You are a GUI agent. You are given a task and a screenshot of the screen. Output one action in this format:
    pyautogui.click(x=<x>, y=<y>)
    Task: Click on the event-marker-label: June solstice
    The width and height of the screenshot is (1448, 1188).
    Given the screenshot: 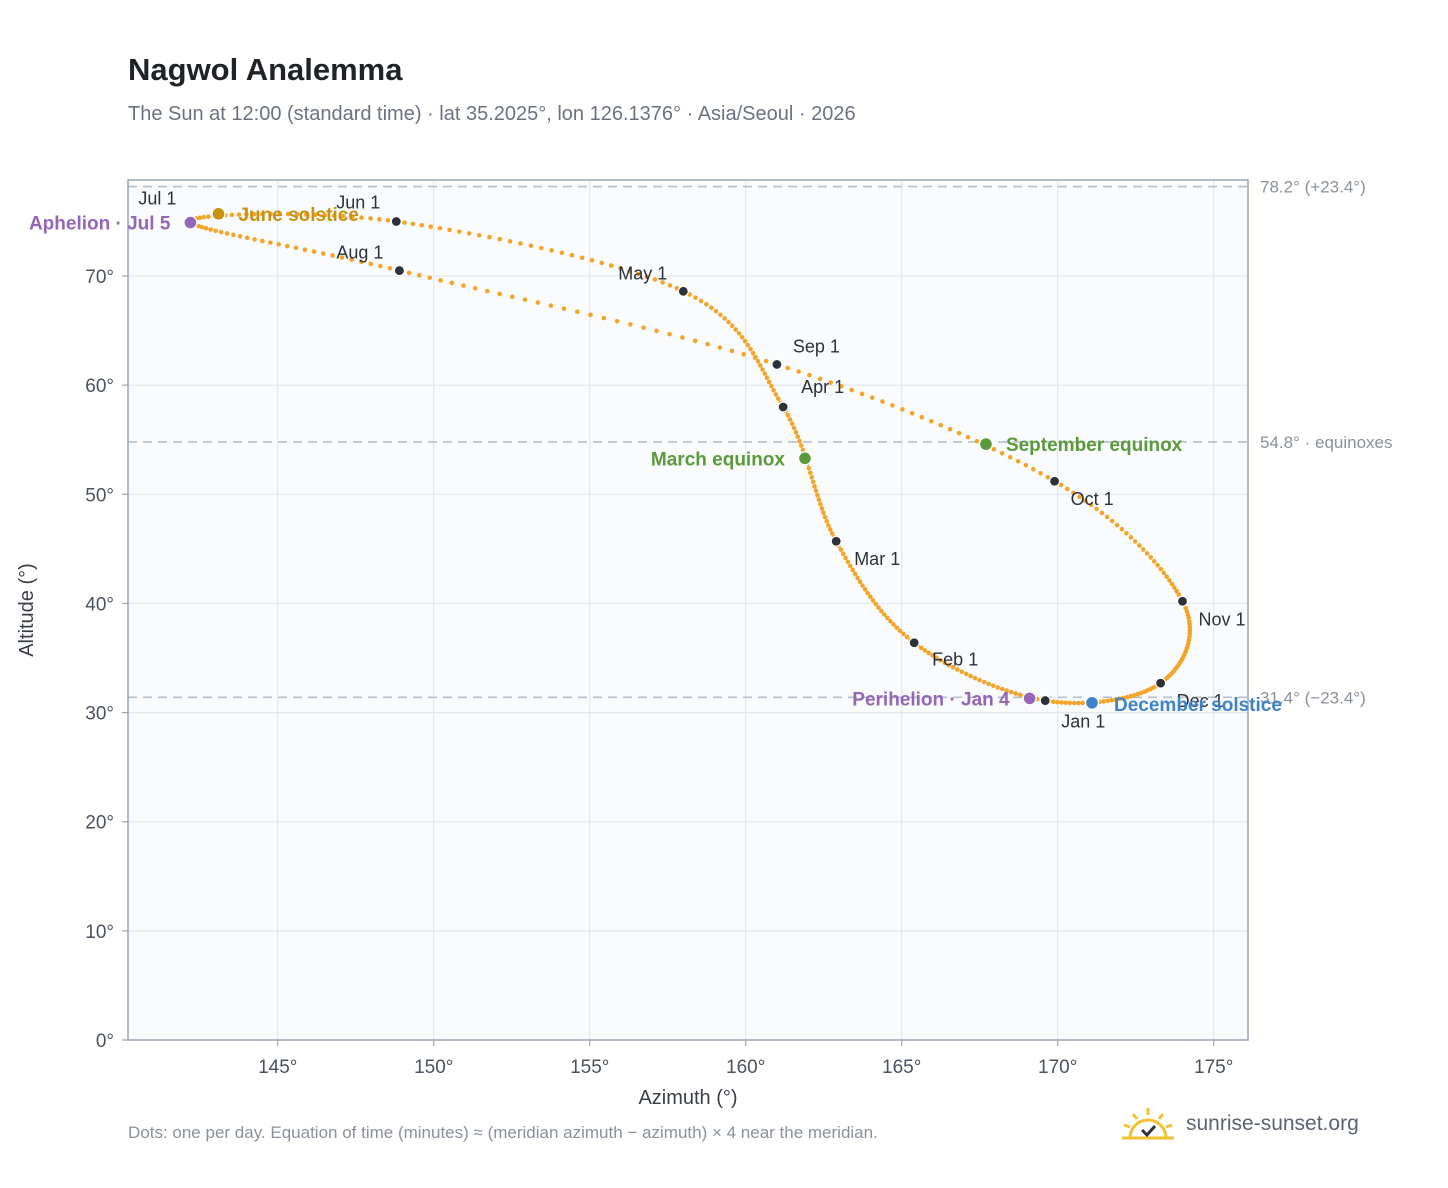 What is the action you would take?
    pyautogui.click(x=298, y=215)
    